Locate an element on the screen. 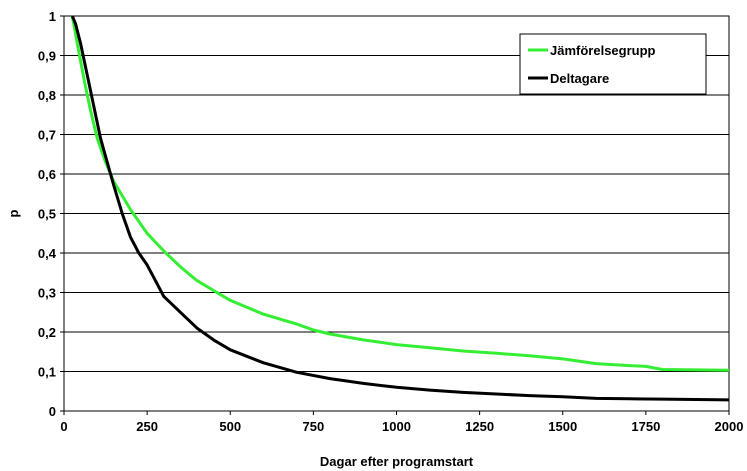 This screenshot has width=747, height=471. x-tick-label: 1000 is located at coordinates (396, 426).